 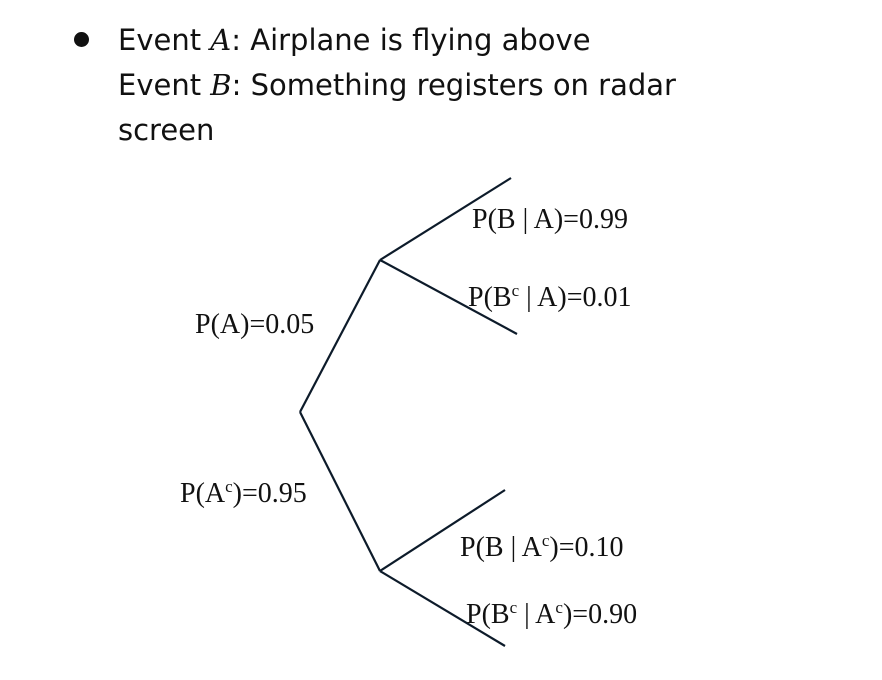 I want to click on edge-ac-to-b, so click(x=442, y=530).